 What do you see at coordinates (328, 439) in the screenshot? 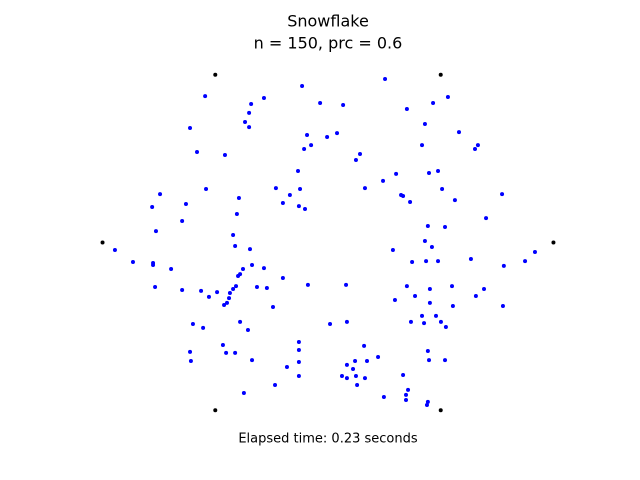
I see `elapsed-time: Elapsed time: 0.23 seconds` at bounding box center [328, 439].